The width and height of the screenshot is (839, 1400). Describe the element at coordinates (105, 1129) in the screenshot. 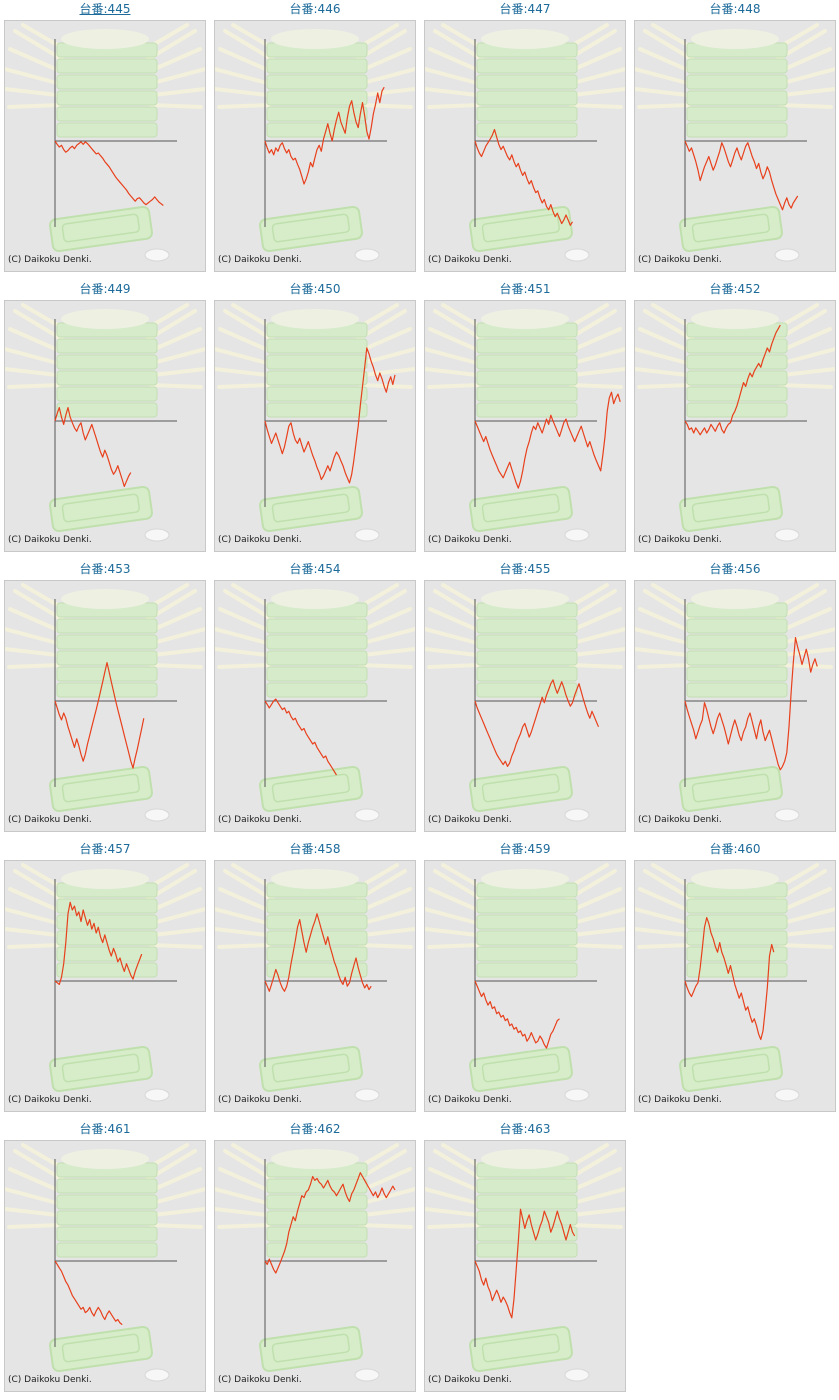

I see `machine-number-link: 台番:461` at that location.